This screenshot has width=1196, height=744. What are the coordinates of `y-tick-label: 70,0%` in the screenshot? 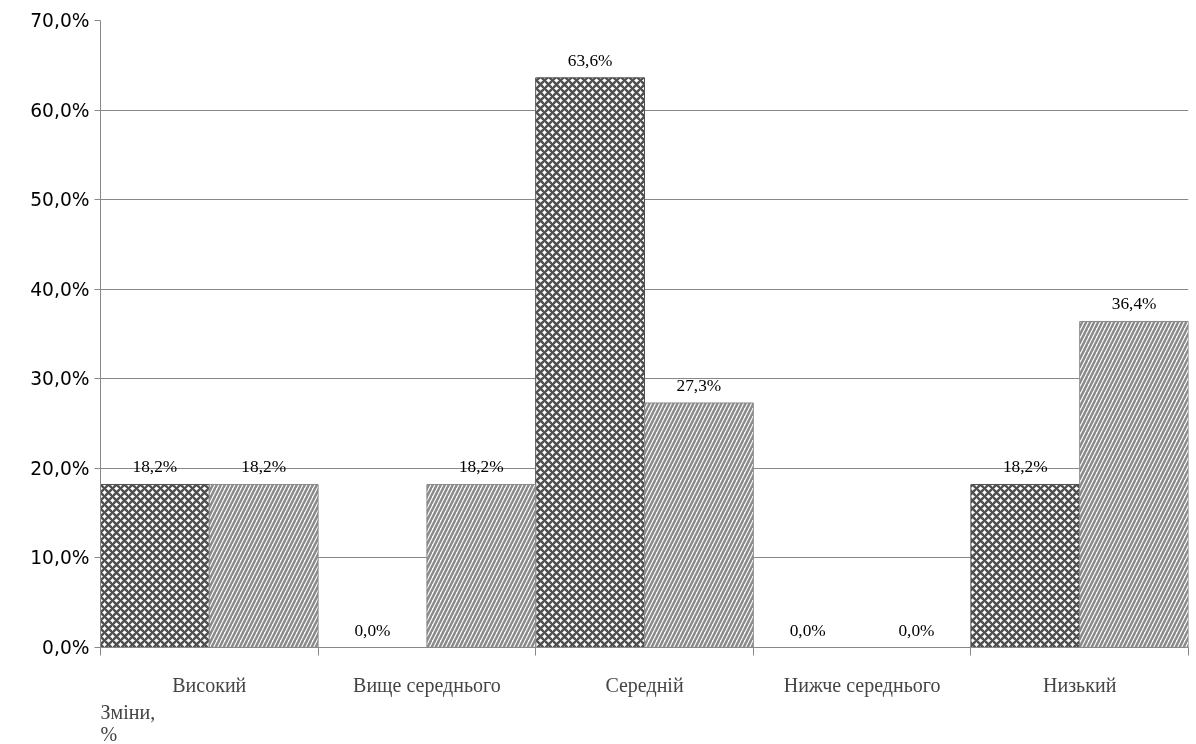 It's located at (60, 20).